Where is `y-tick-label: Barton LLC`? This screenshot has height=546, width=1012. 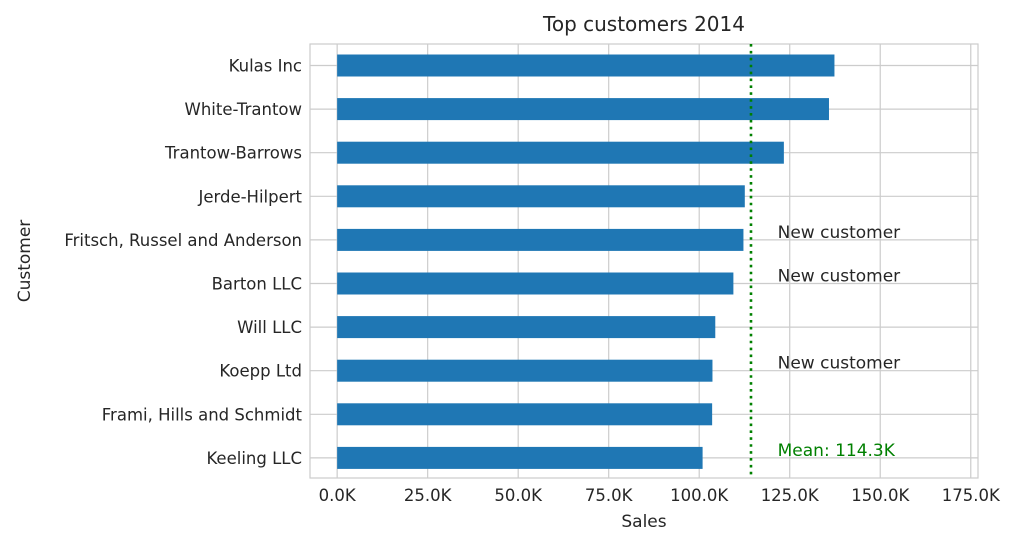 y-tick-label: Barton LLC is located at coordinates (257, 284).